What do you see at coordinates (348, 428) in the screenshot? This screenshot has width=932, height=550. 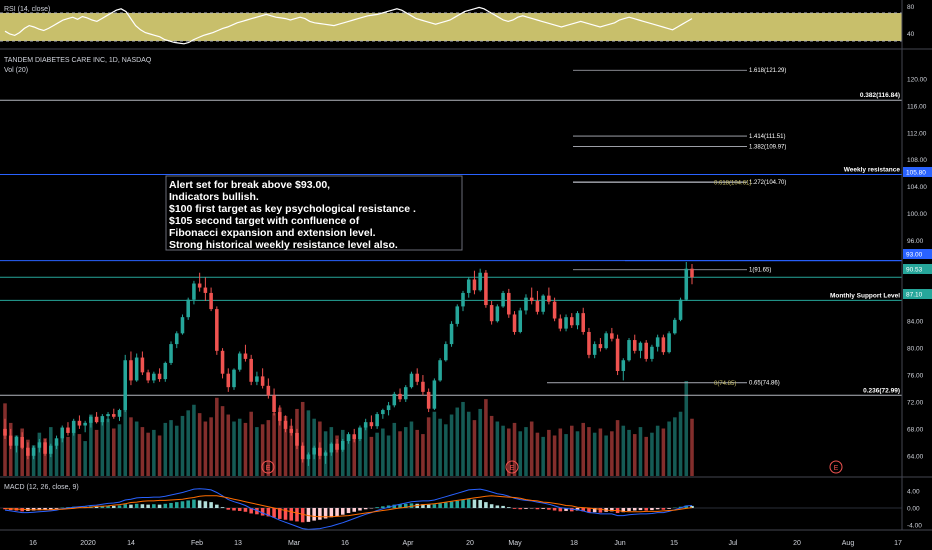 I see `volume-bars` at bounding box center [348, 428].